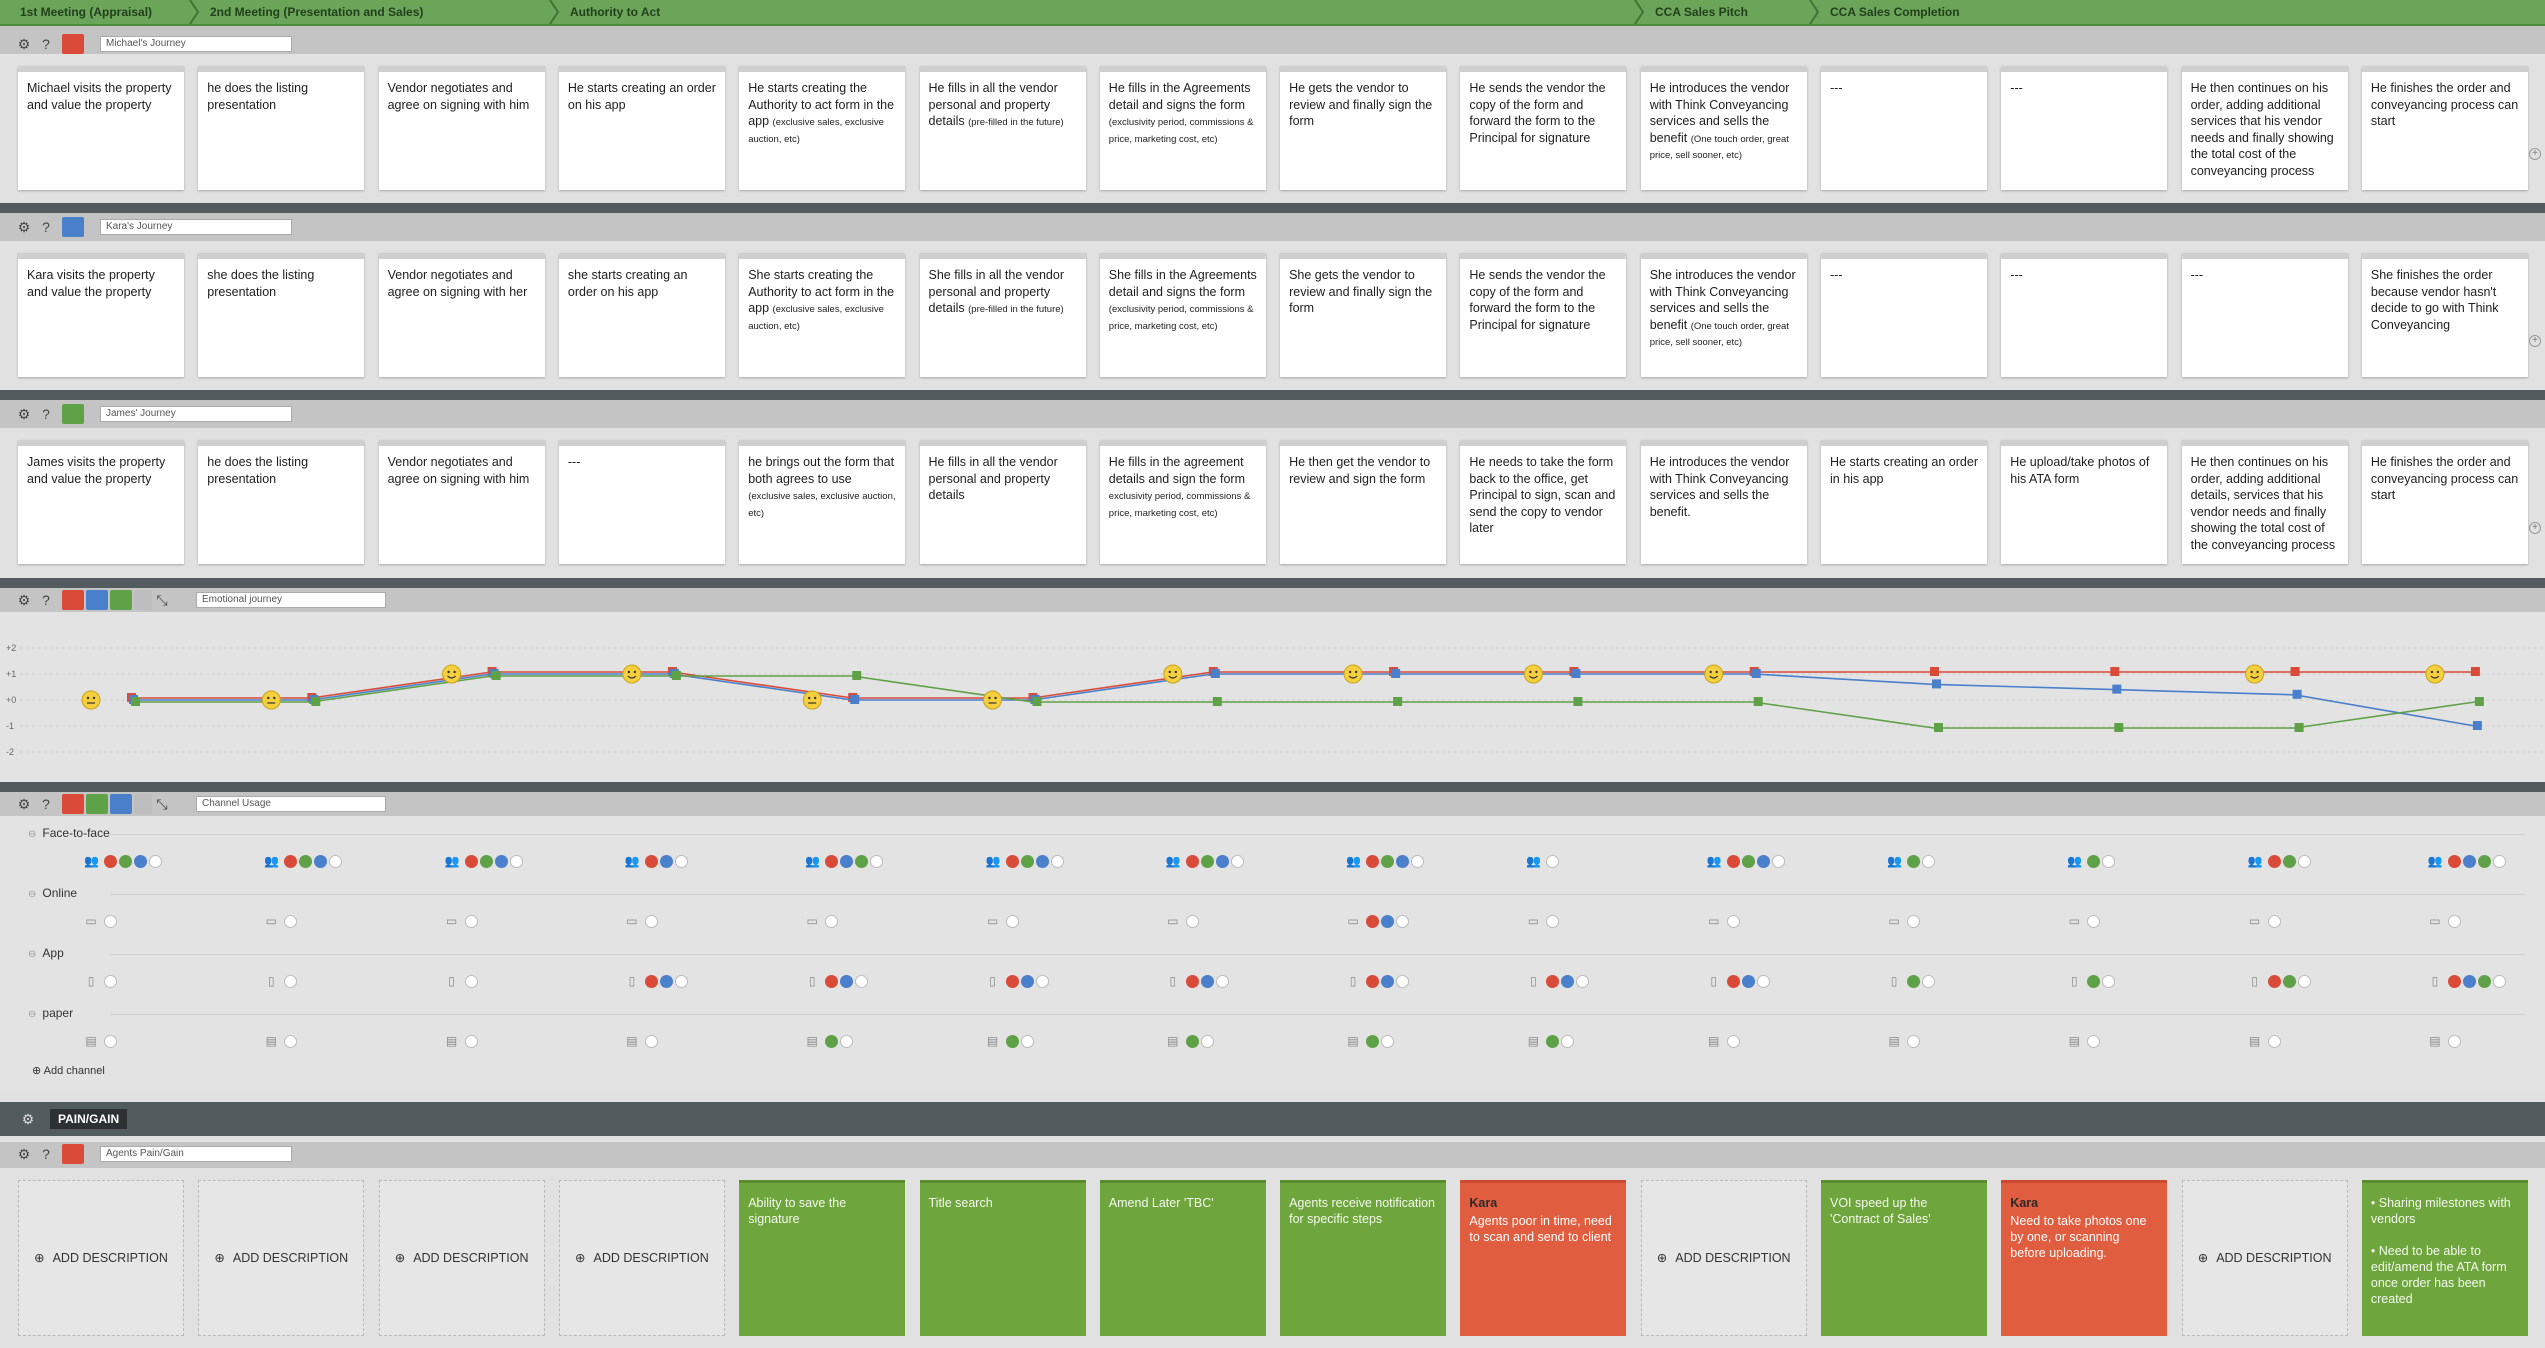 The height and width of the screenshot is (1348, 2545). Describe the element at coordinates (196, 227) in the screenshot. I see `lane-name: Kara's Journey` at that location.